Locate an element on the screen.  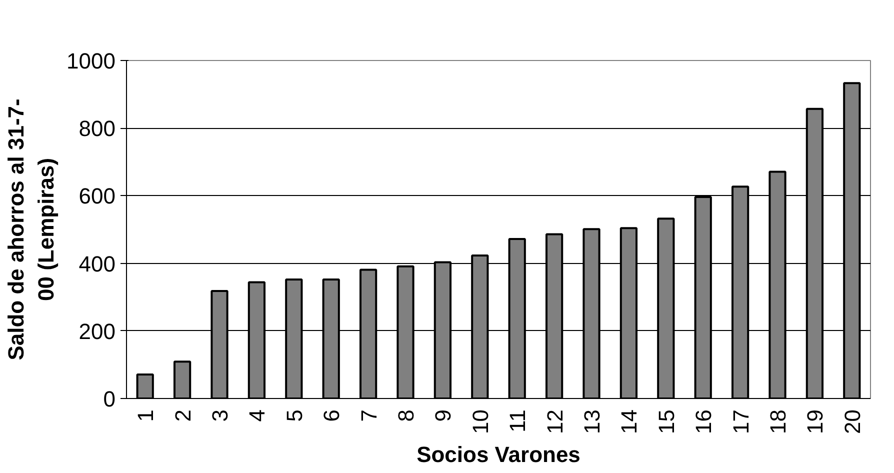
y-axis-title: Saldo de ahorros al 31-7- 00 (Lempiras) is located at coordinates (31, 229).